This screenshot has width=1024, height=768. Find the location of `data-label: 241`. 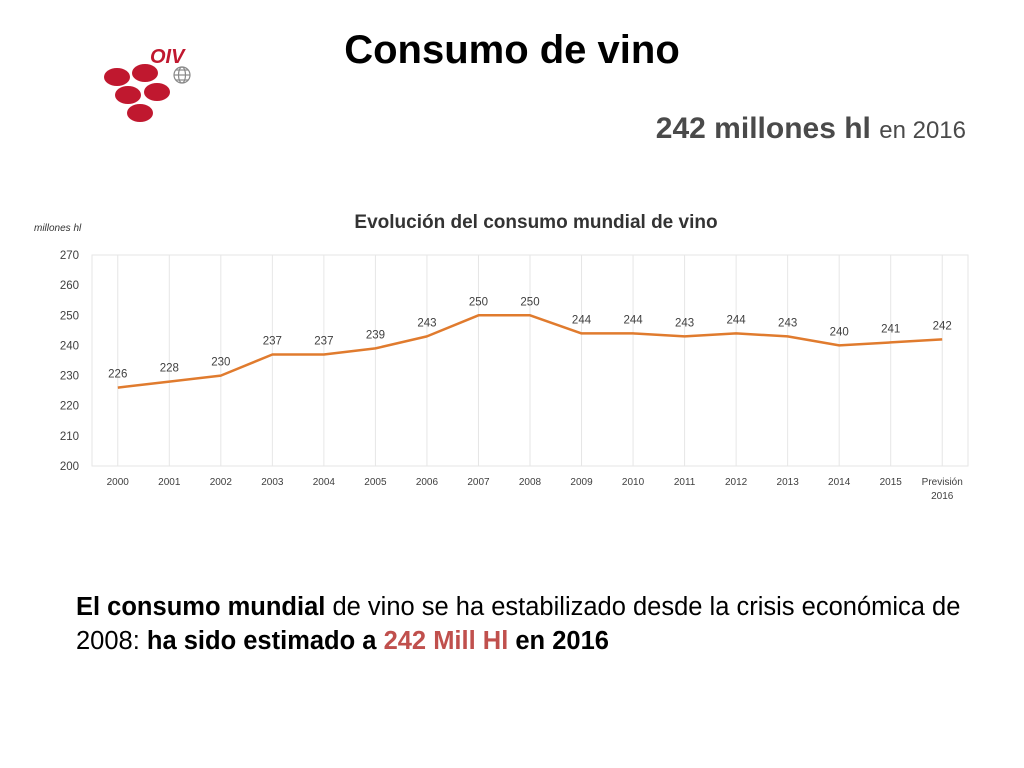

data-label: 241 is located at coordinates (890, 329).